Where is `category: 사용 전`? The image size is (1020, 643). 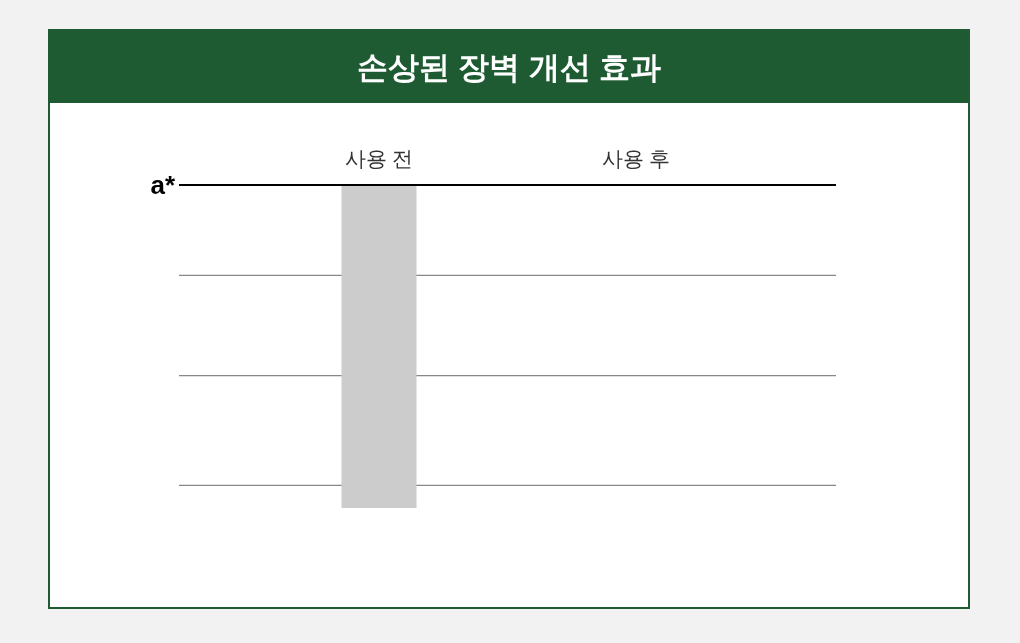
category: 사용 전 is located at coordinates (379, 158).